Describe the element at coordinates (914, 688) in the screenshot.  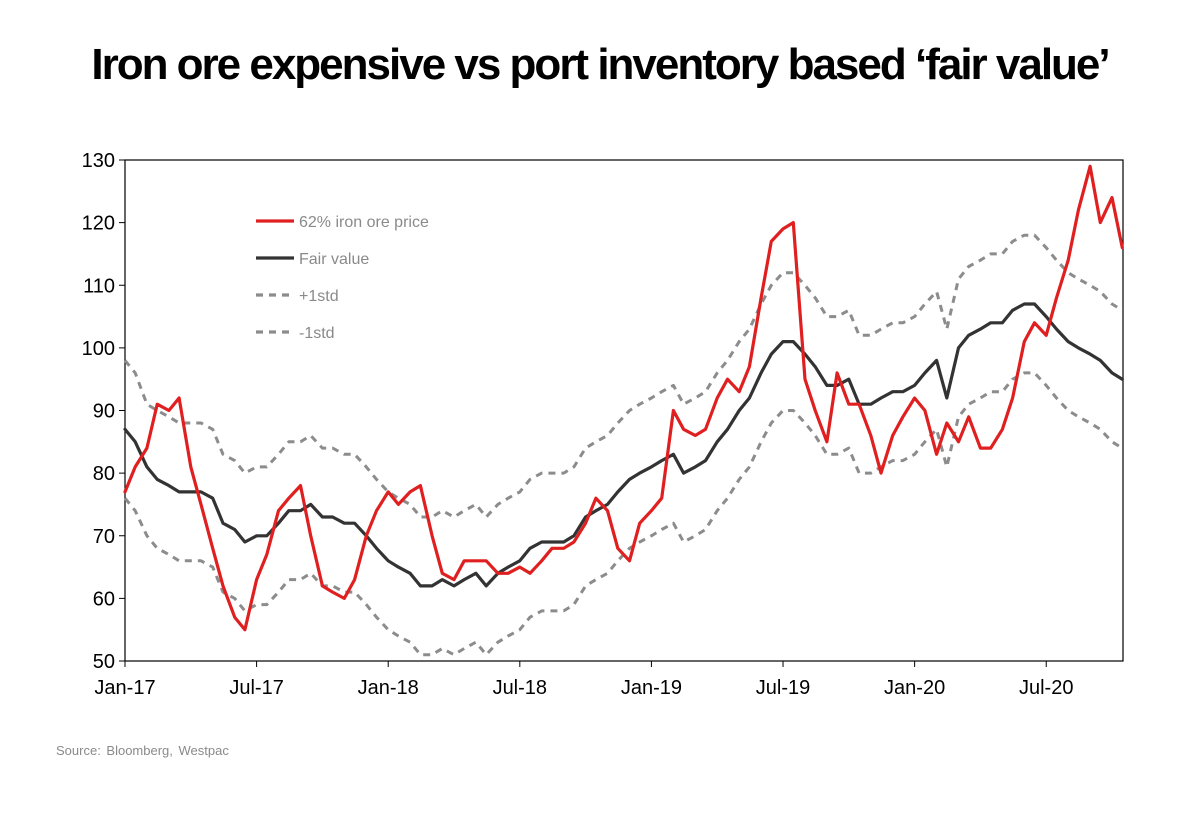
I see `x-tick-label: Jan-20` at that location.